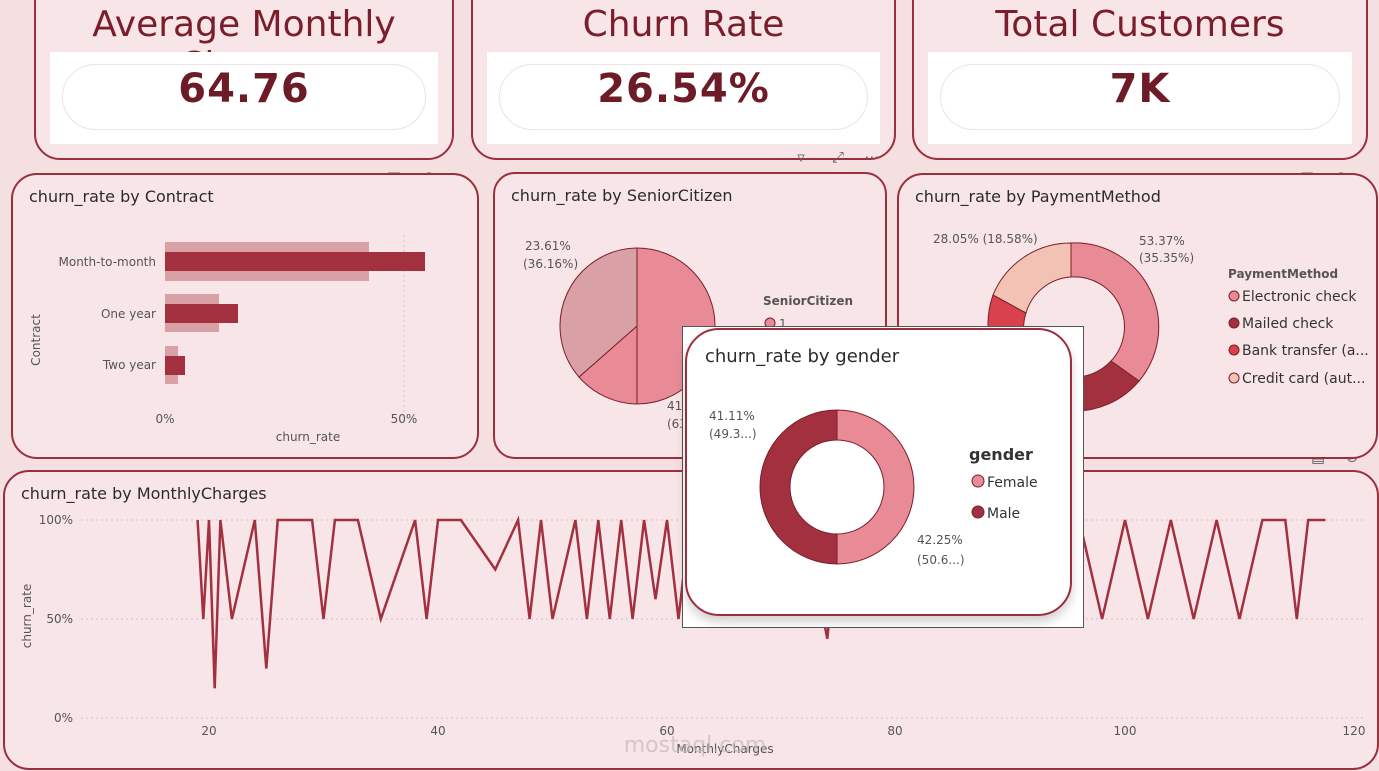 This screenshot has width=1379, height=771. What do you see at coordinates (940, 540) in the screenshot?
I see `data-label: 42.25%` at bounding box center [940, 540].